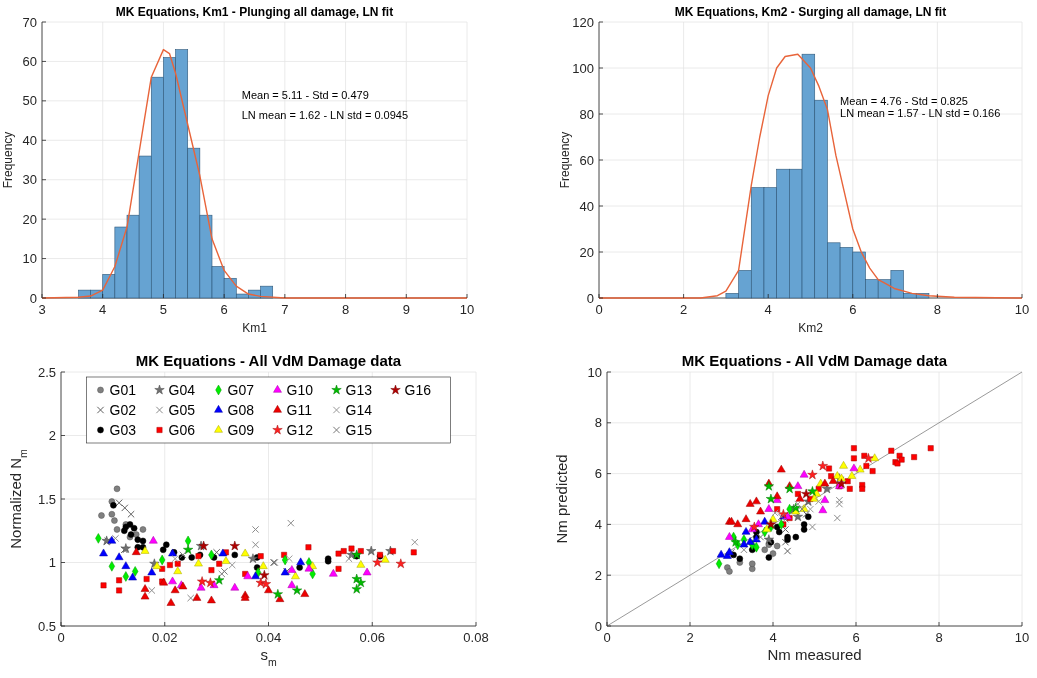 The height and width of the screenshot is (678, 1037). I want to click on y-axis-title: Nm predicted, so click(561, 499).